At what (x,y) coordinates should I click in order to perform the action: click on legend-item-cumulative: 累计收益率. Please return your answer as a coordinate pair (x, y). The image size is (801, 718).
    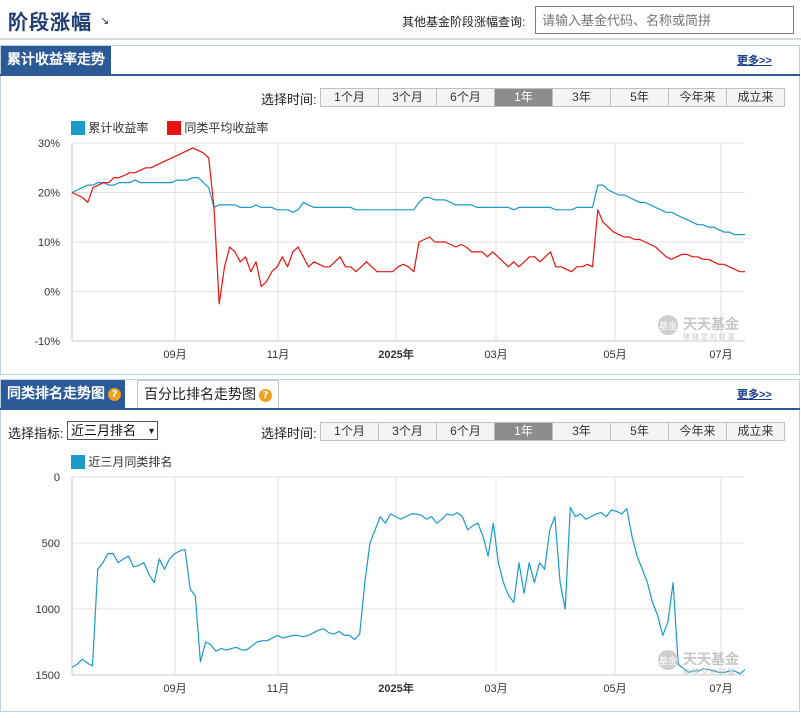
    Looking at the image, I should click on (109, 127).